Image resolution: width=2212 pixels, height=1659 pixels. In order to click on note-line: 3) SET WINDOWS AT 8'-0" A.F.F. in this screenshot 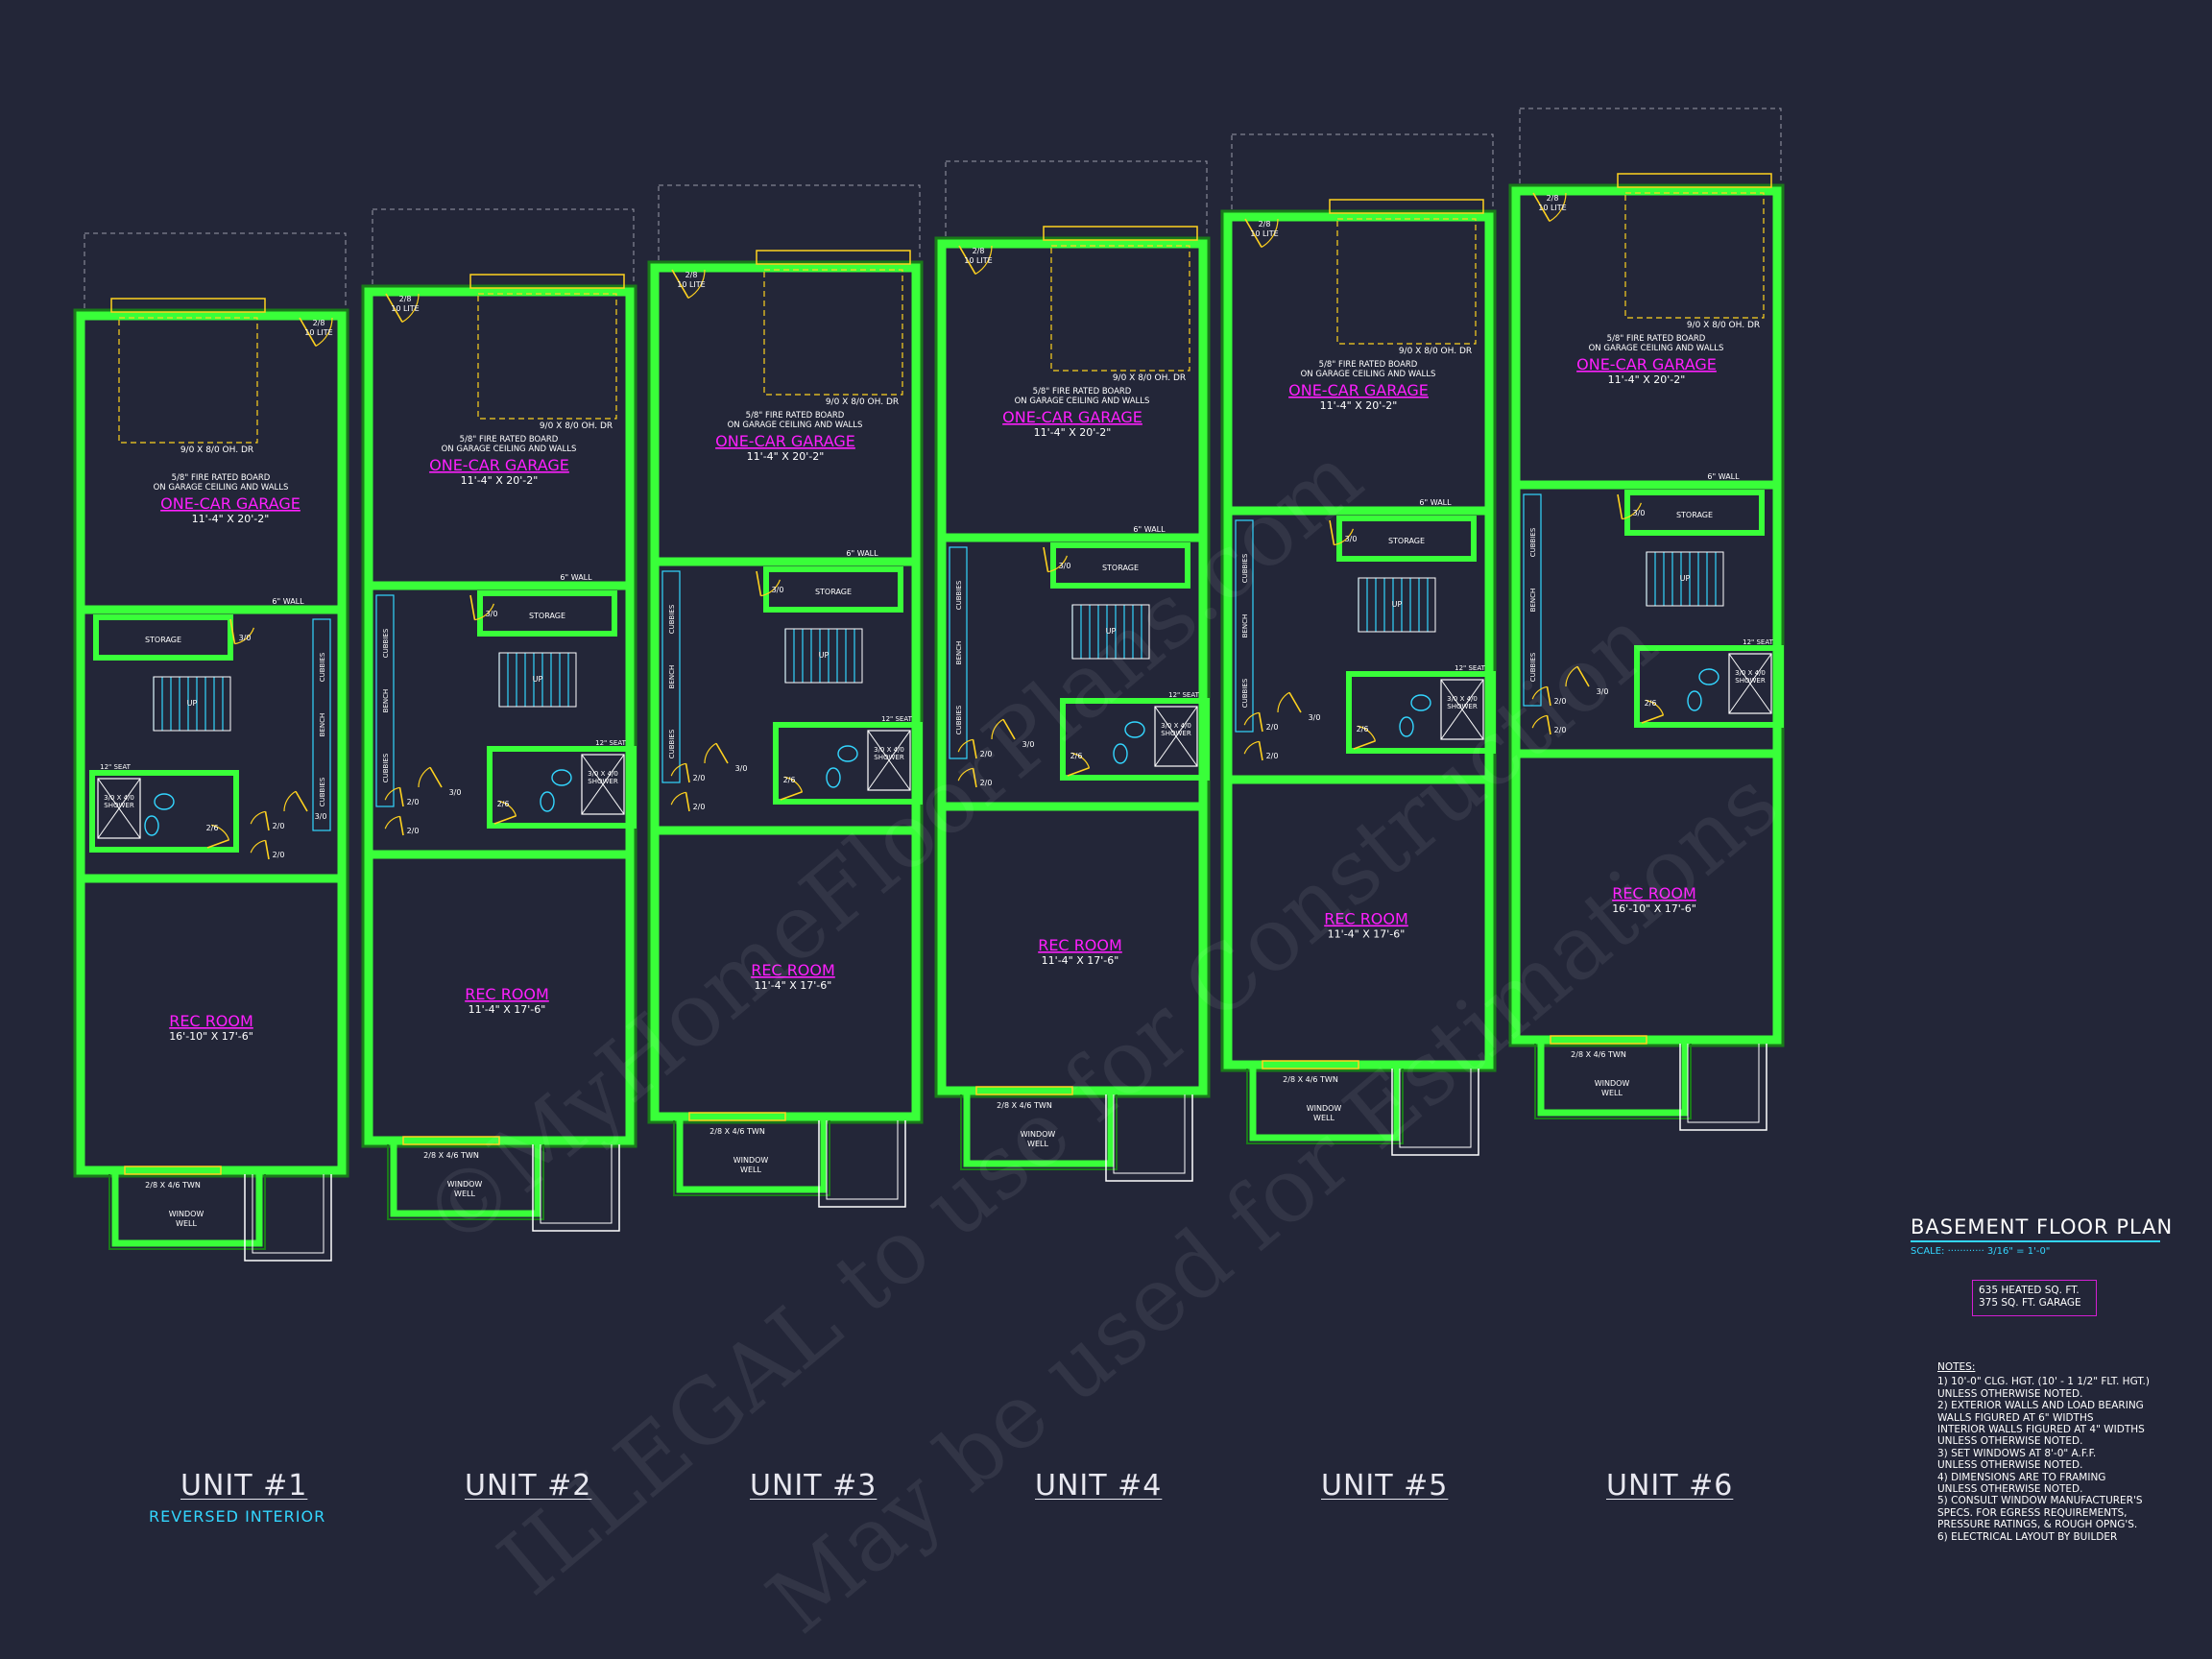, I will do `click(2017, 1453)`.